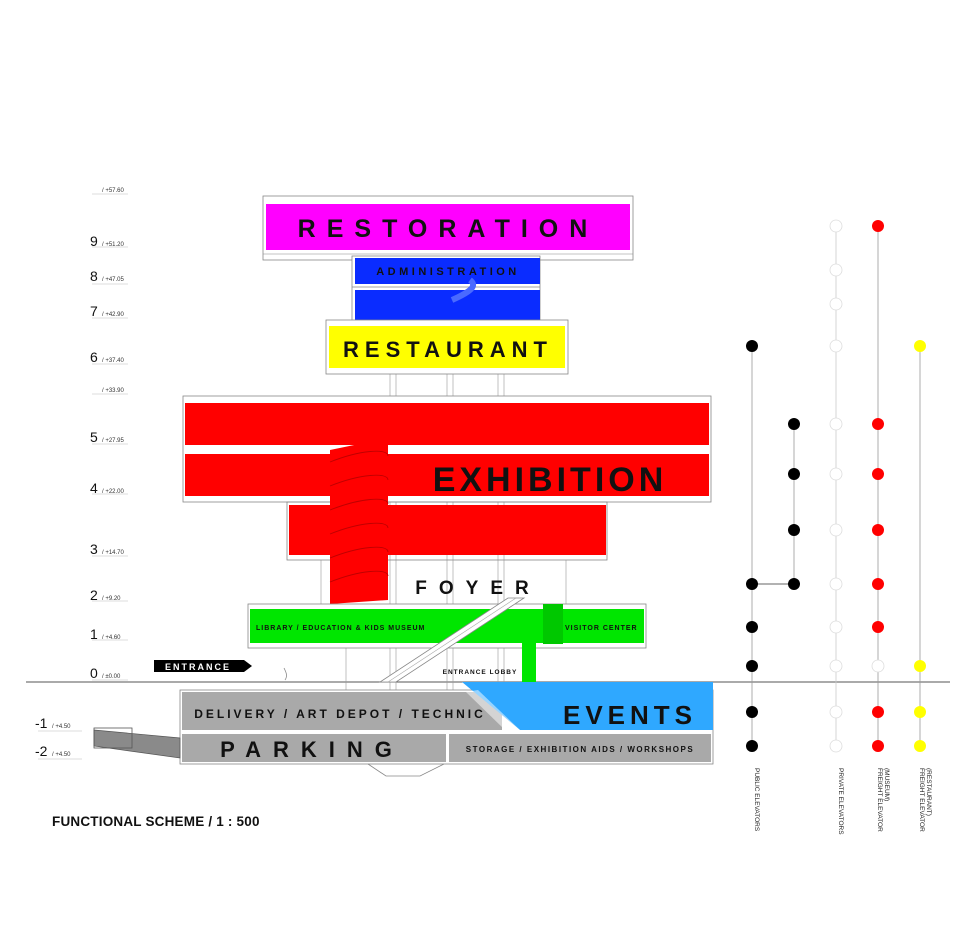 This screenshot has height=929, width=980. I want to click on exhibition-block: EXHIBITION, so click(447, 499).